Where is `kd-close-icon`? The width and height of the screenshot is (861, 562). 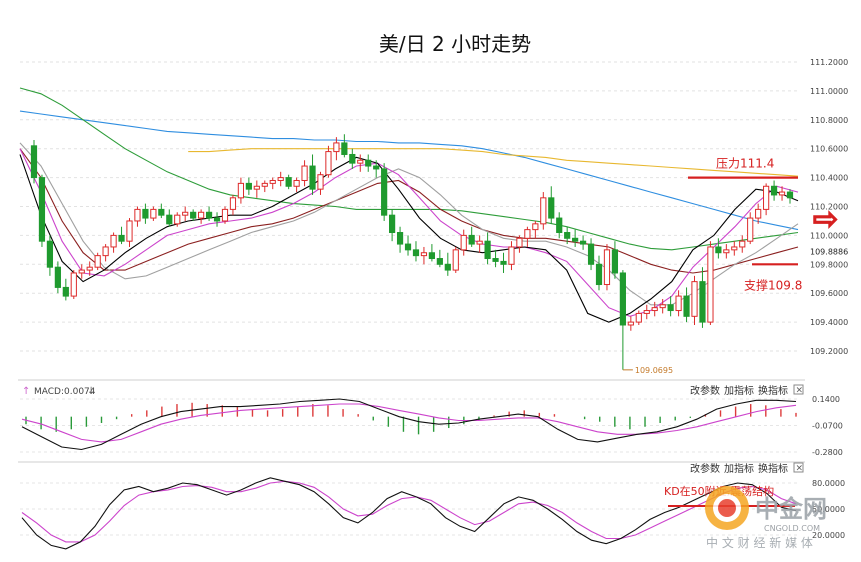 kd-close-icon is located at coordinates (798, 467).